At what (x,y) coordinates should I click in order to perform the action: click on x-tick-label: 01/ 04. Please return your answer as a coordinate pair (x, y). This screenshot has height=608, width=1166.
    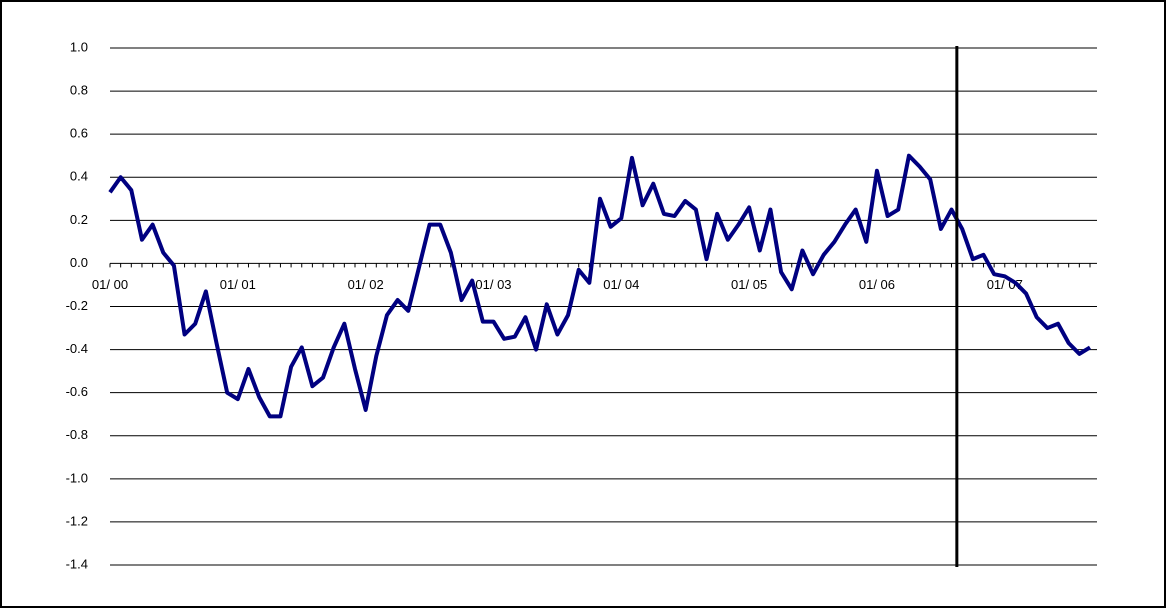
    Looking at the image, I should click on (621, 284).